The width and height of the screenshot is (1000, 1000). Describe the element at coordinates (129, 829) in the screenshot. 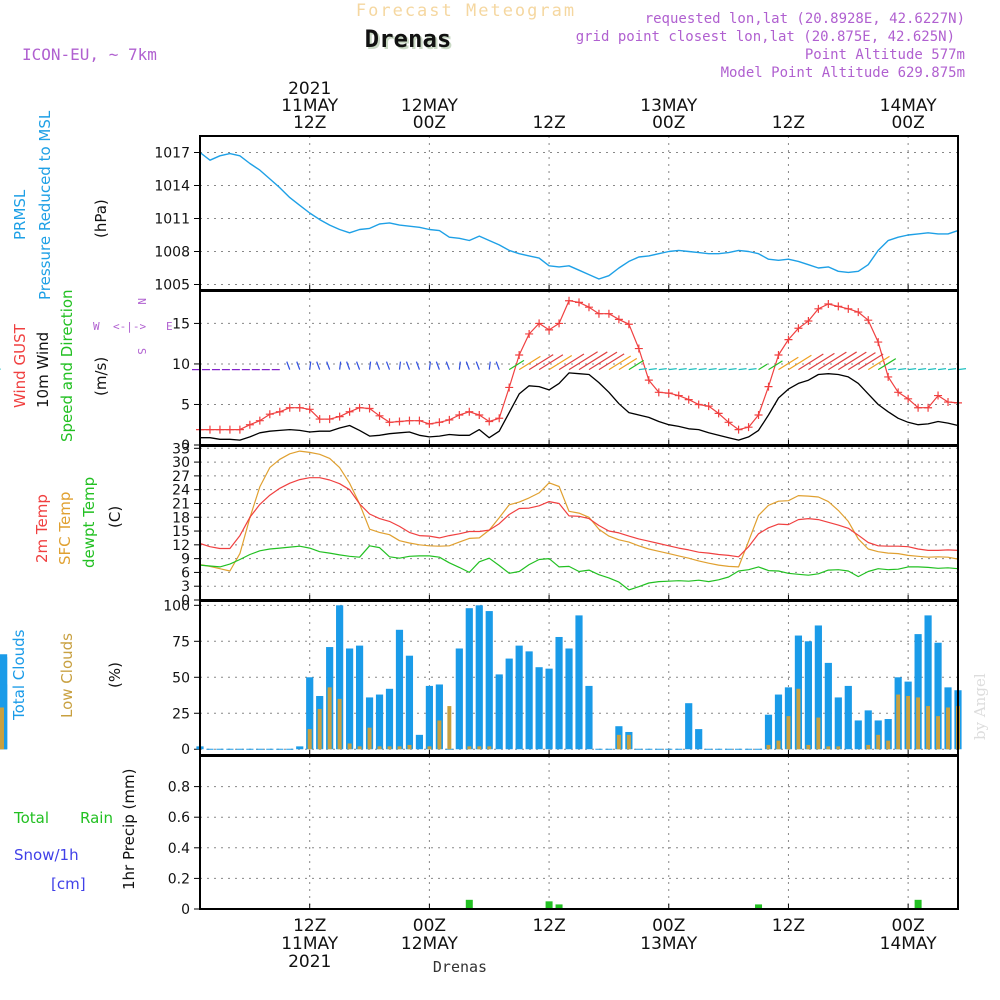

I see `precip-label-unit: 1hr Precip (mm)` at that location.